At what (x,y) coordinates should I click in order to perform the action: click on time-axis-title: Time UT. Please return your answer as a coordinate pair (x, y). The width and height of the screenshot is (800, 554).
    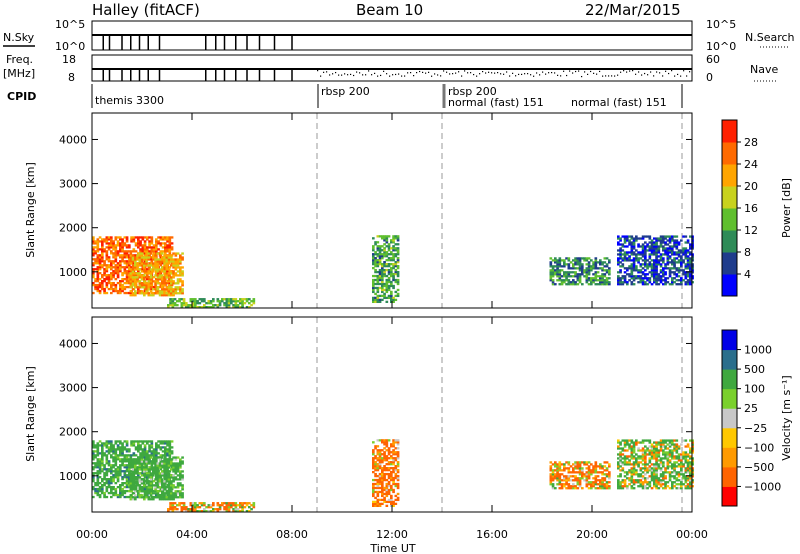
    Looking at the image, I should click on (392, 548).